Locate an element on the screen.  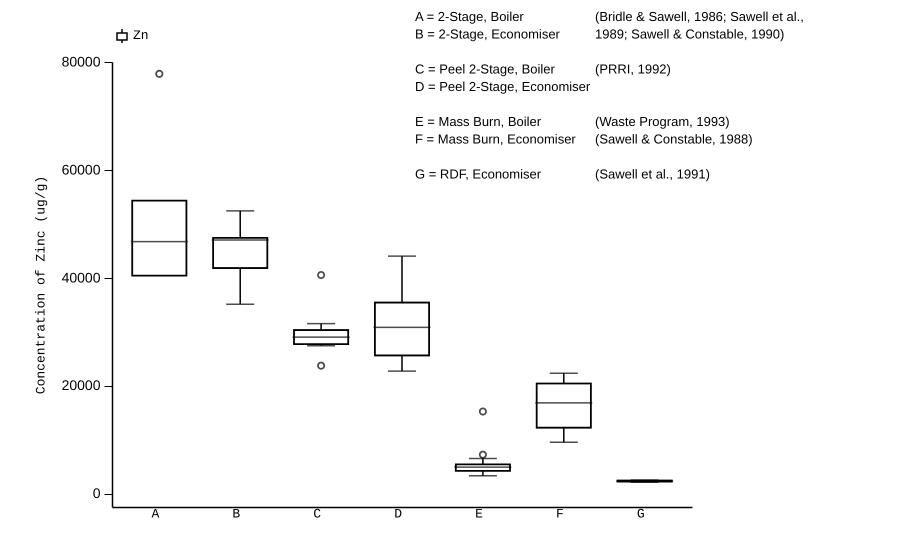
text: A = 2-Stage, Boiler is located at coordinates (469, 16).